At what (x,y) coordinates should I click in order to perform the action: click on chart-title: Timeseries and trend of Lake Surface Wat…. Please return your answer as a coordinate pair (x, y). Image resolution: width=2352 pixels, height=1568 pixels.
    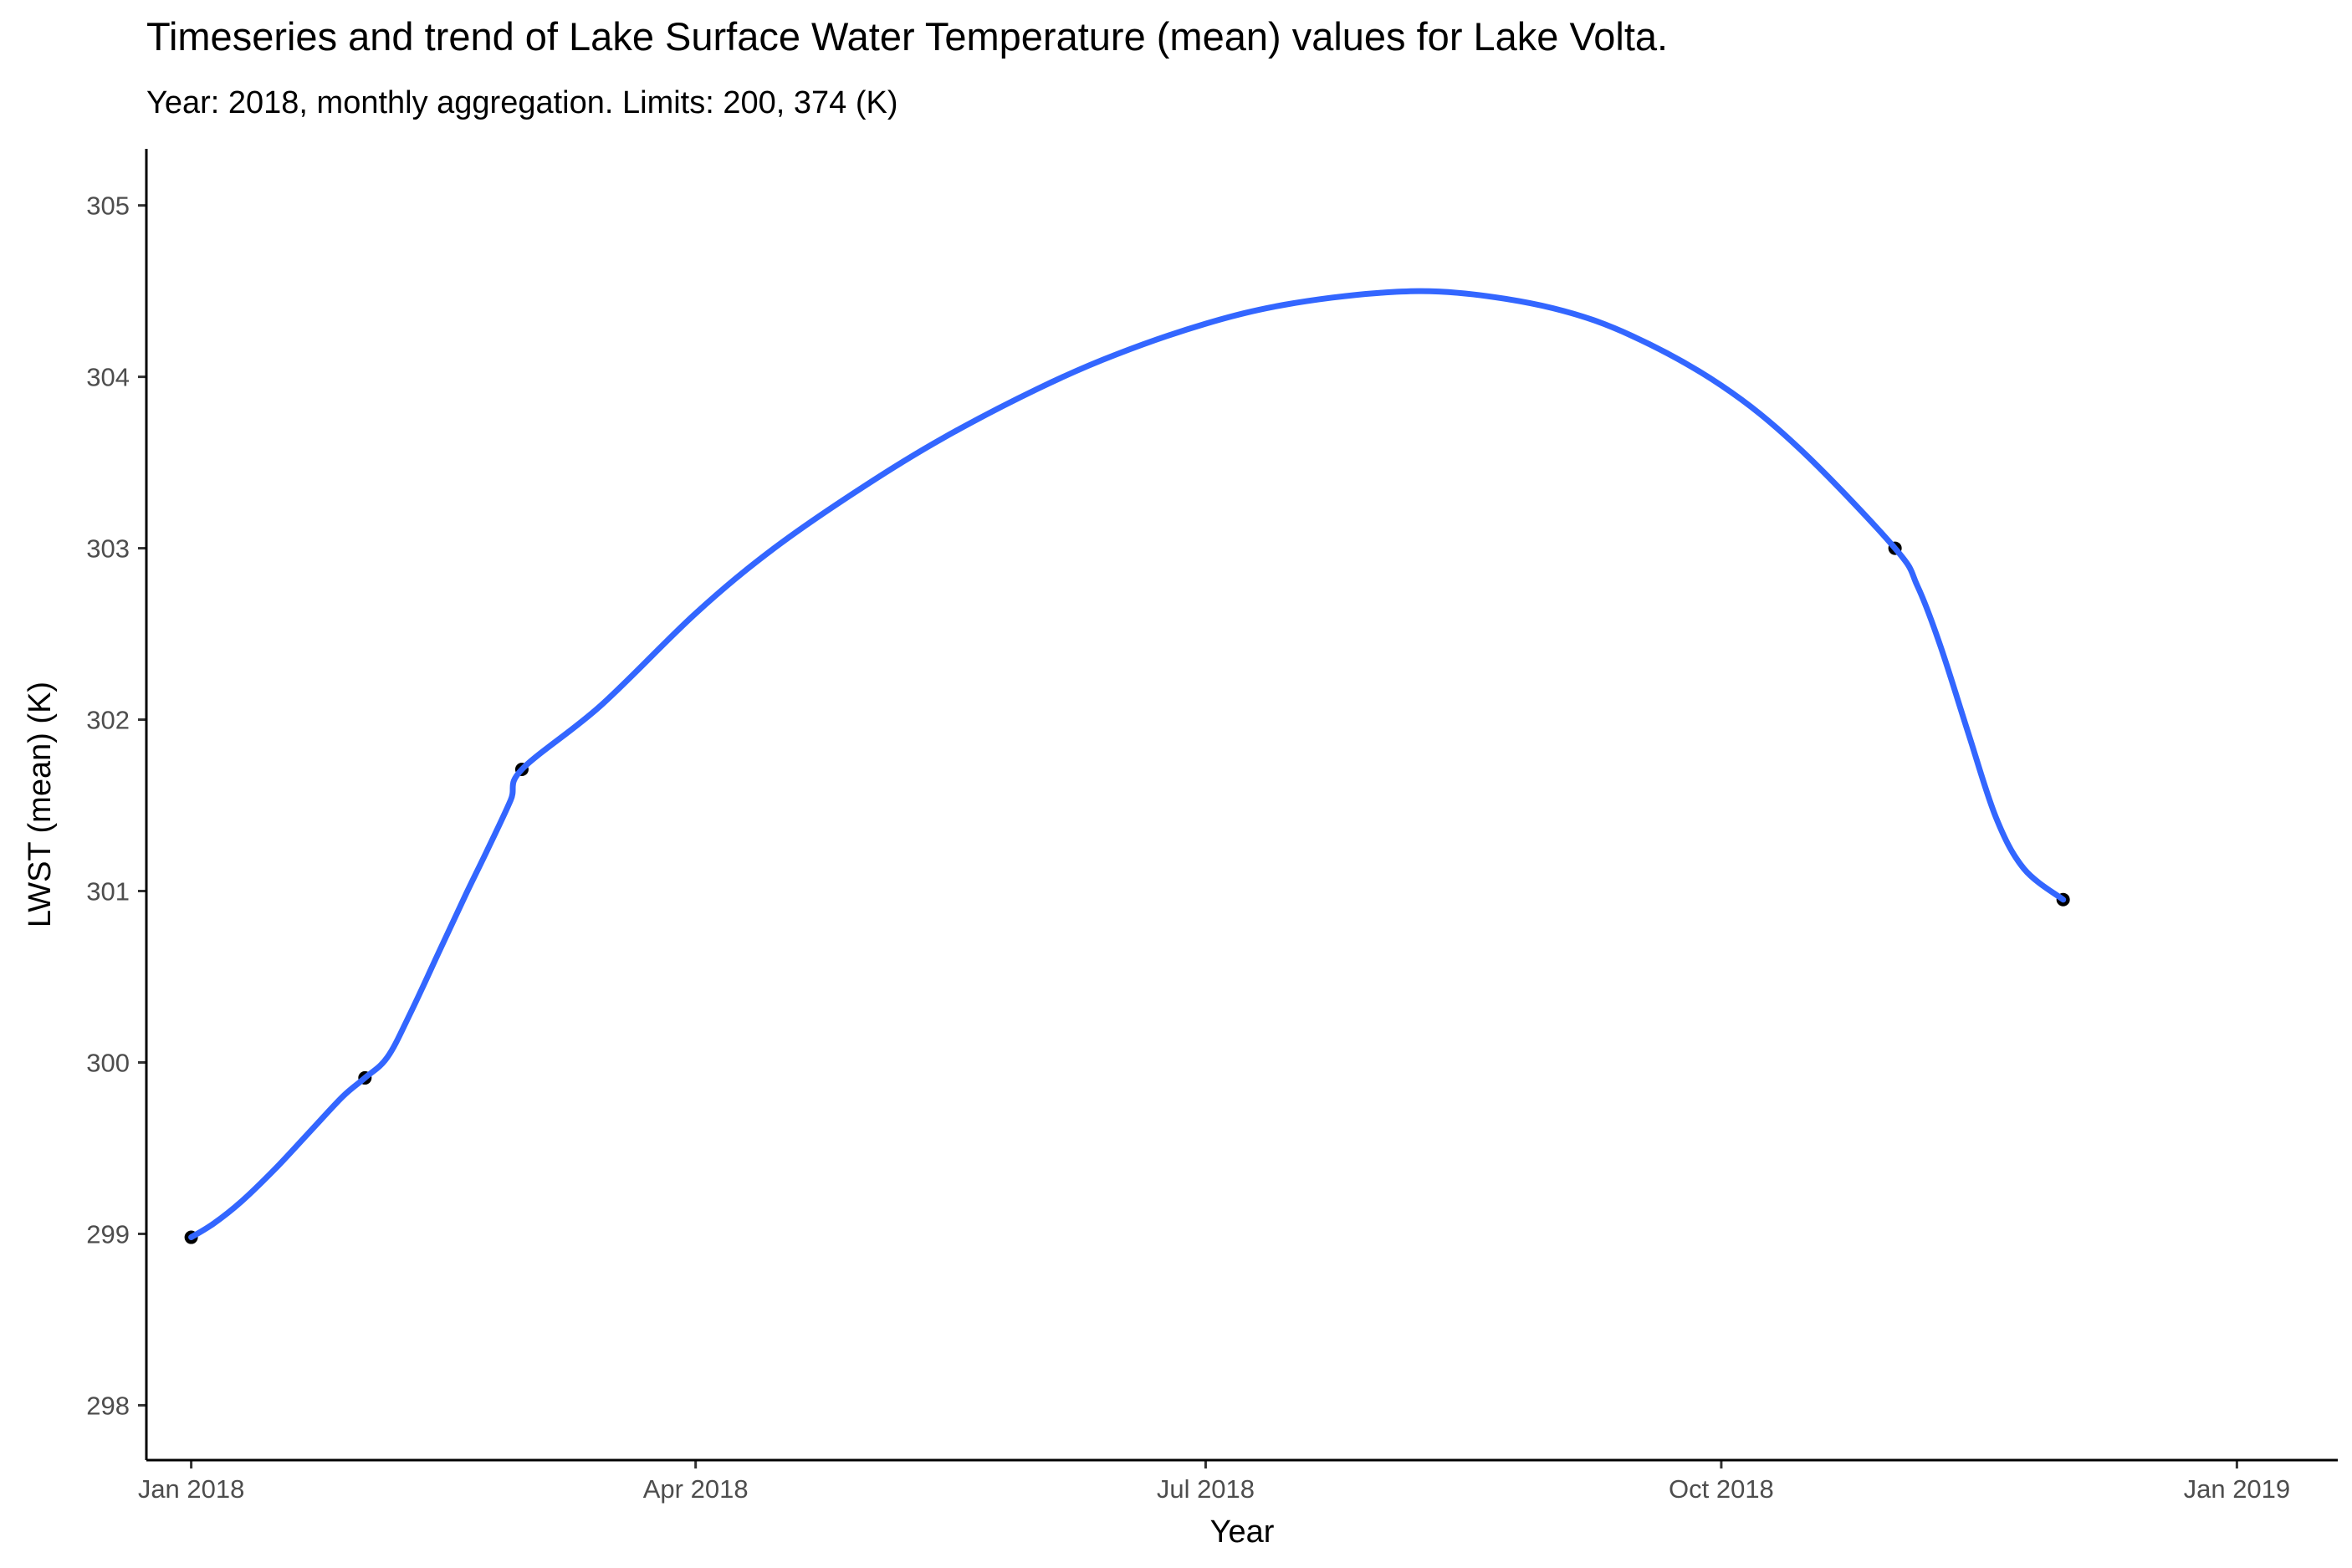
    Looking at the image, I should click on (907, 36).